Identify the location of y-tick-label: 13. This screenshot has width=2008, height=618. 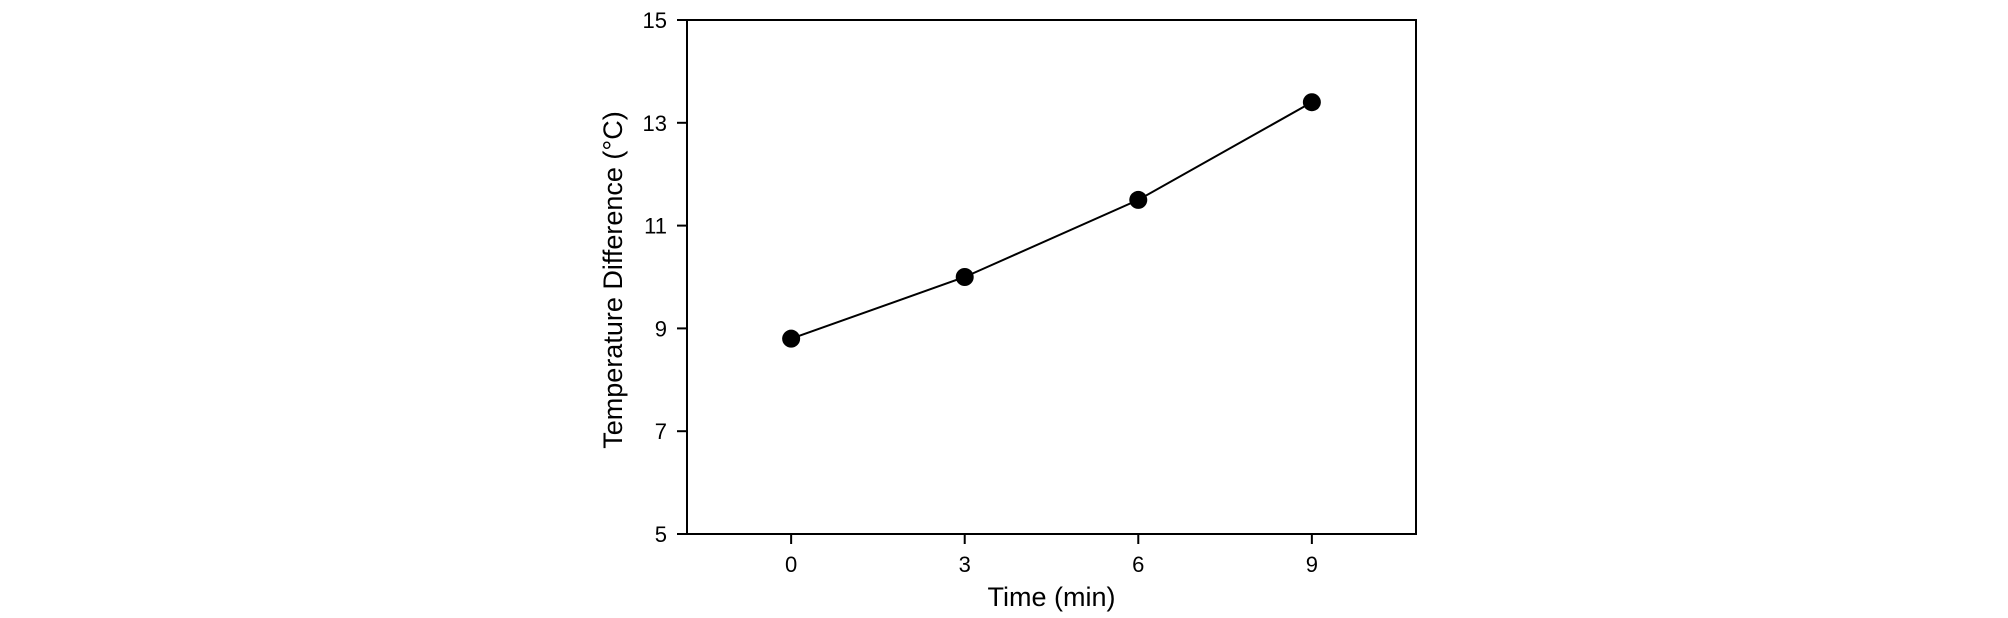
(655, 123).